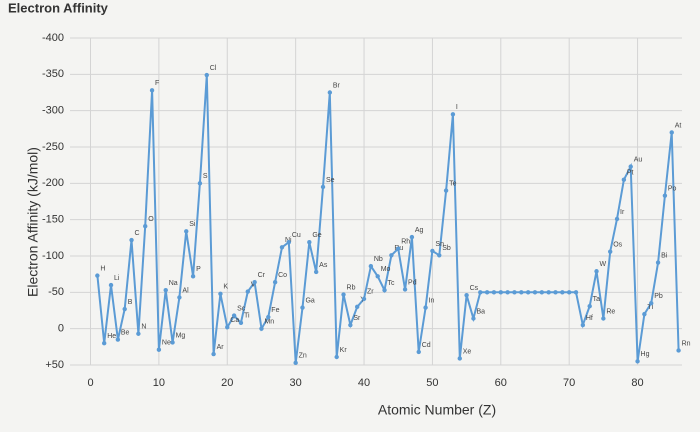 The image size is (700, 432). I want to click on point-label: Rb, so click(351, 287).